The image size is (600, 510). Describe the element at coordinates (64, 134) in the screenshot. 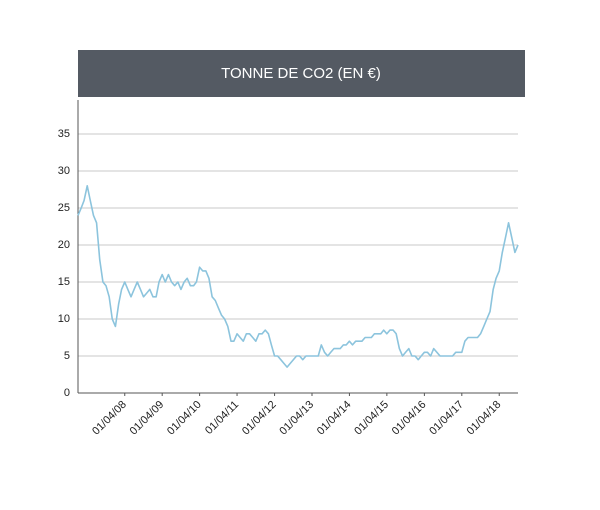

I see `y-tick-label: 35` at that location.